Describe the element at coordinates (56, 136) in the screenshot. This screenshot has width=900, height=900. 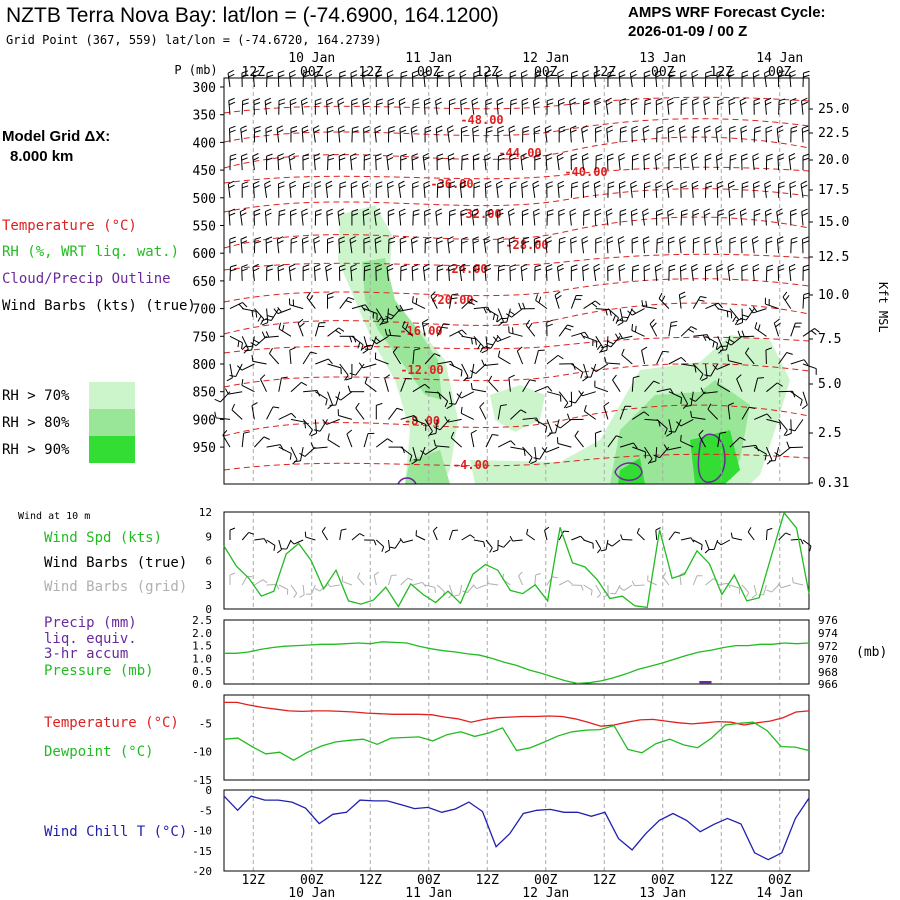
I see `model-grid-label: Model Grid ΔX:` at that location.